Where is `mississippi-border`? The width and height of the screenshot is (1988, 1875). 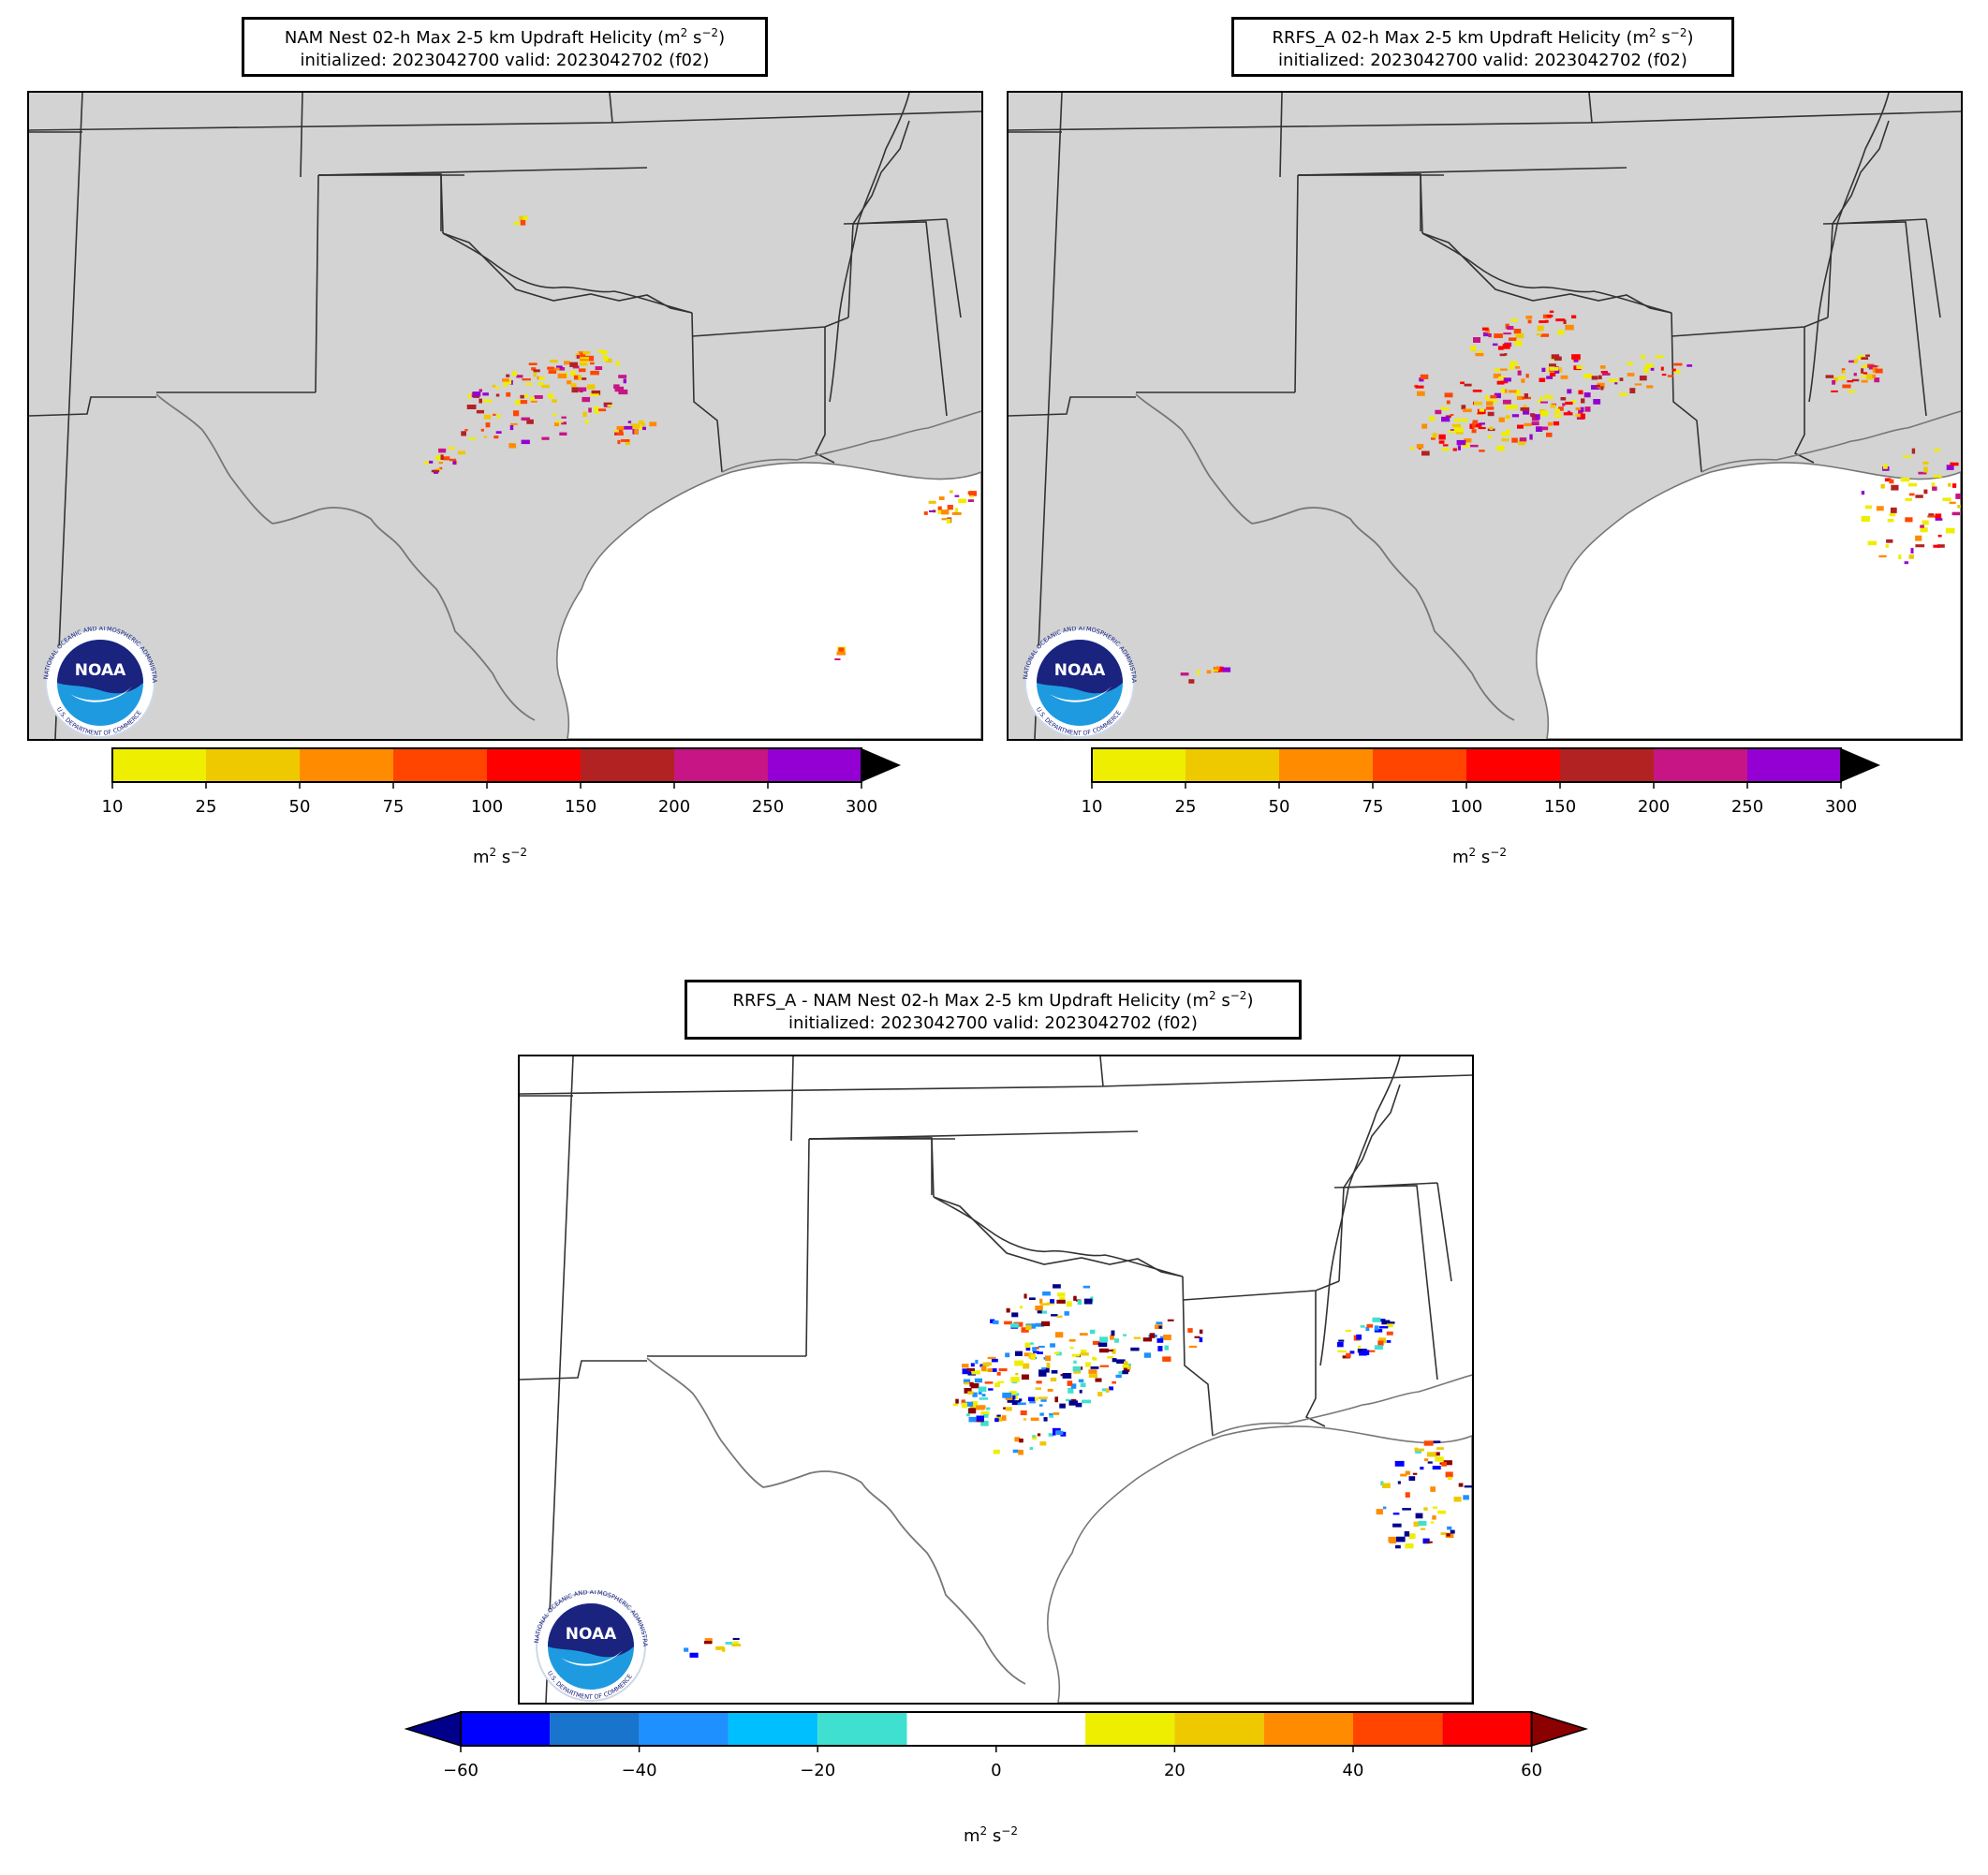 mississippi-border is located at coordinates (870, 248).